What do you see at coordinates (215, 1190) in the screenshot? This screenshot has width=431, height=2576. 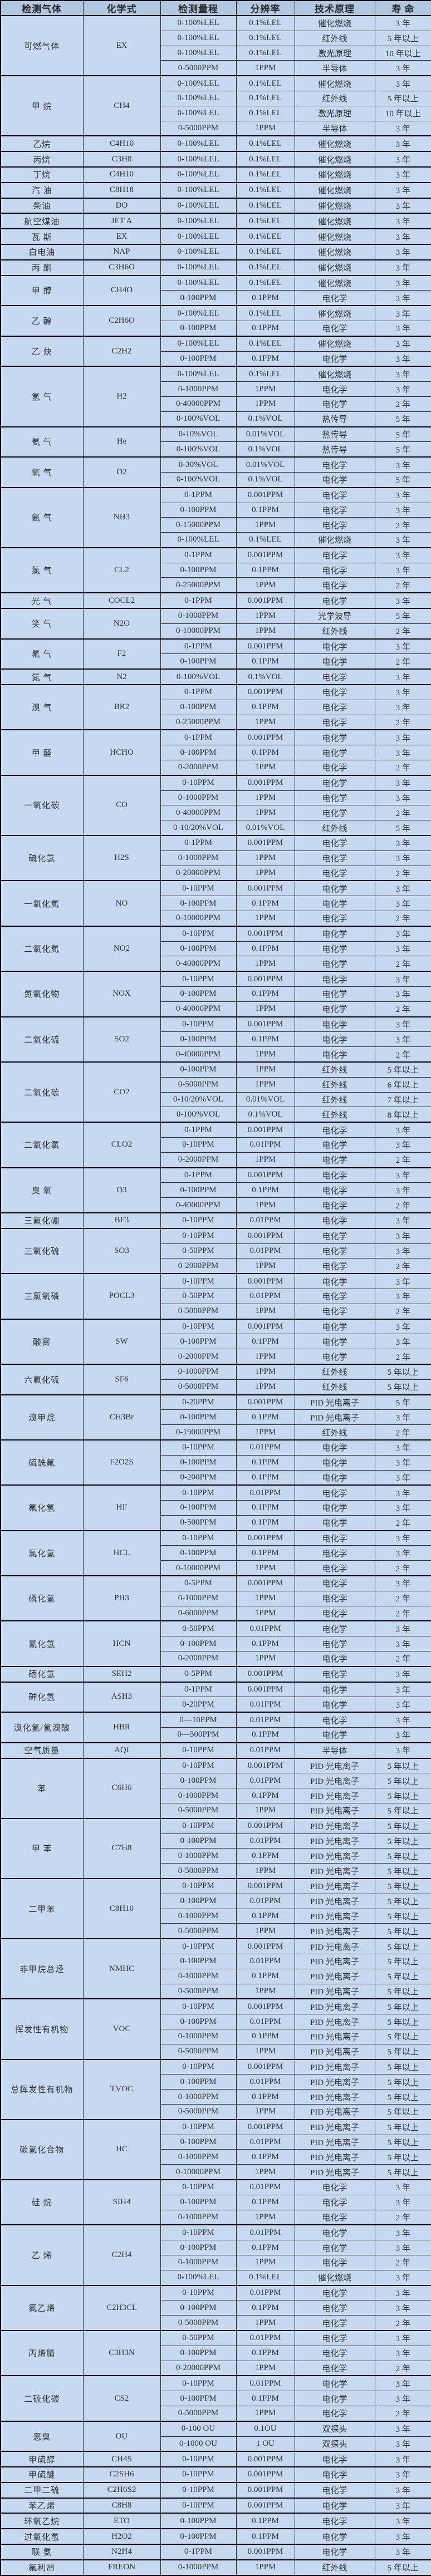 I see `table-row: 臭 氧 O3 0-1PPM 0.001PPM 电化学 3 年` at bounding box center [215, 1190].